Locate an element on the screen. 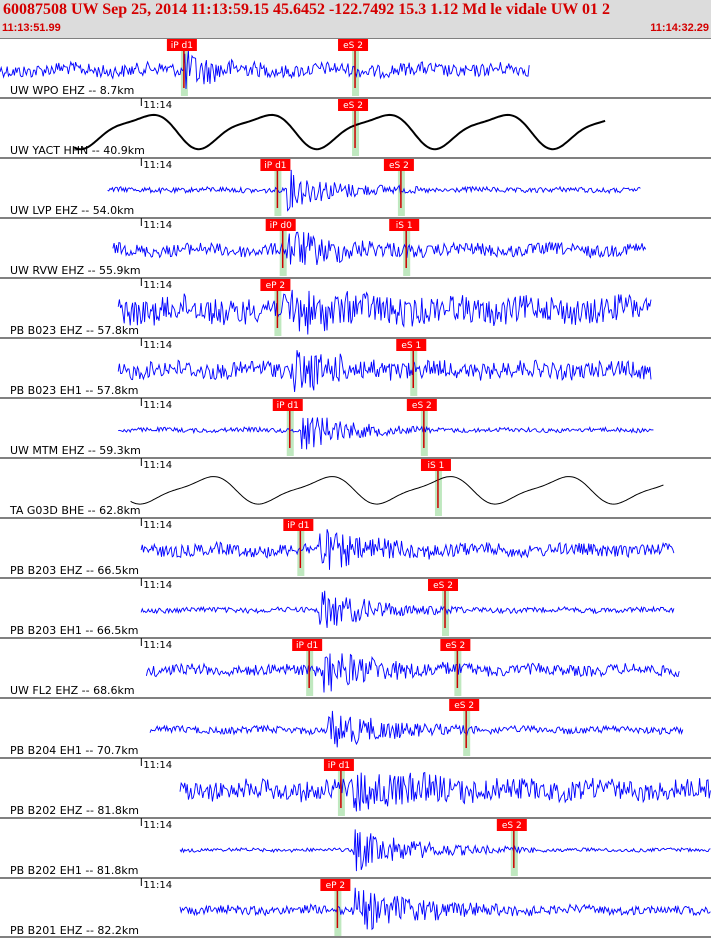  station-label: UW YACT HHN -- 40.9km is located at coordinates (77, 150).